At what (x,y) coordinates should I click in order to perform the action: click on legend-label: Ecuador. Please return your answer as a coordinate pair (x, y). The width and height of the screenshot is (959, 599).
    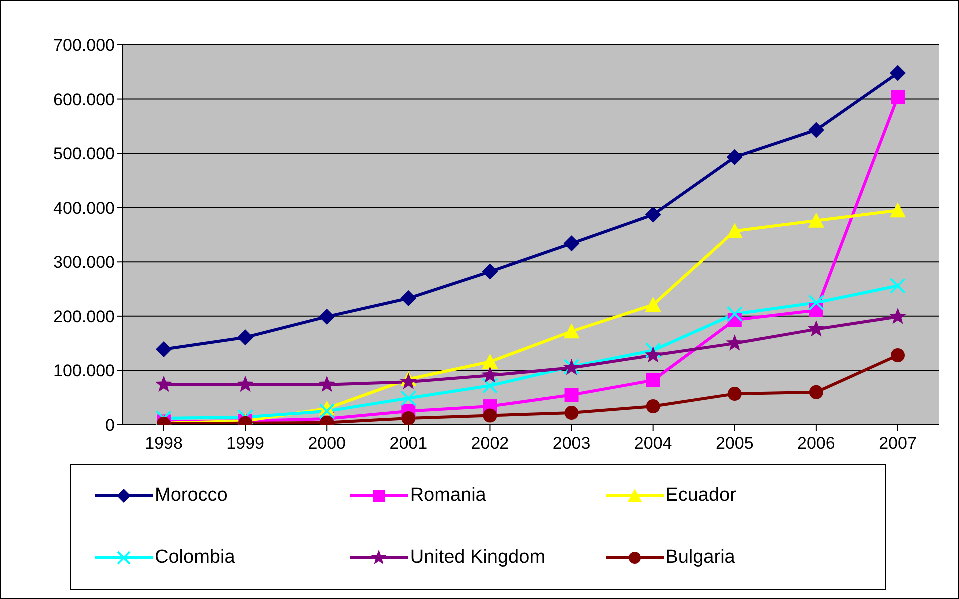
    Looking at the image, I should click on (701, 496).